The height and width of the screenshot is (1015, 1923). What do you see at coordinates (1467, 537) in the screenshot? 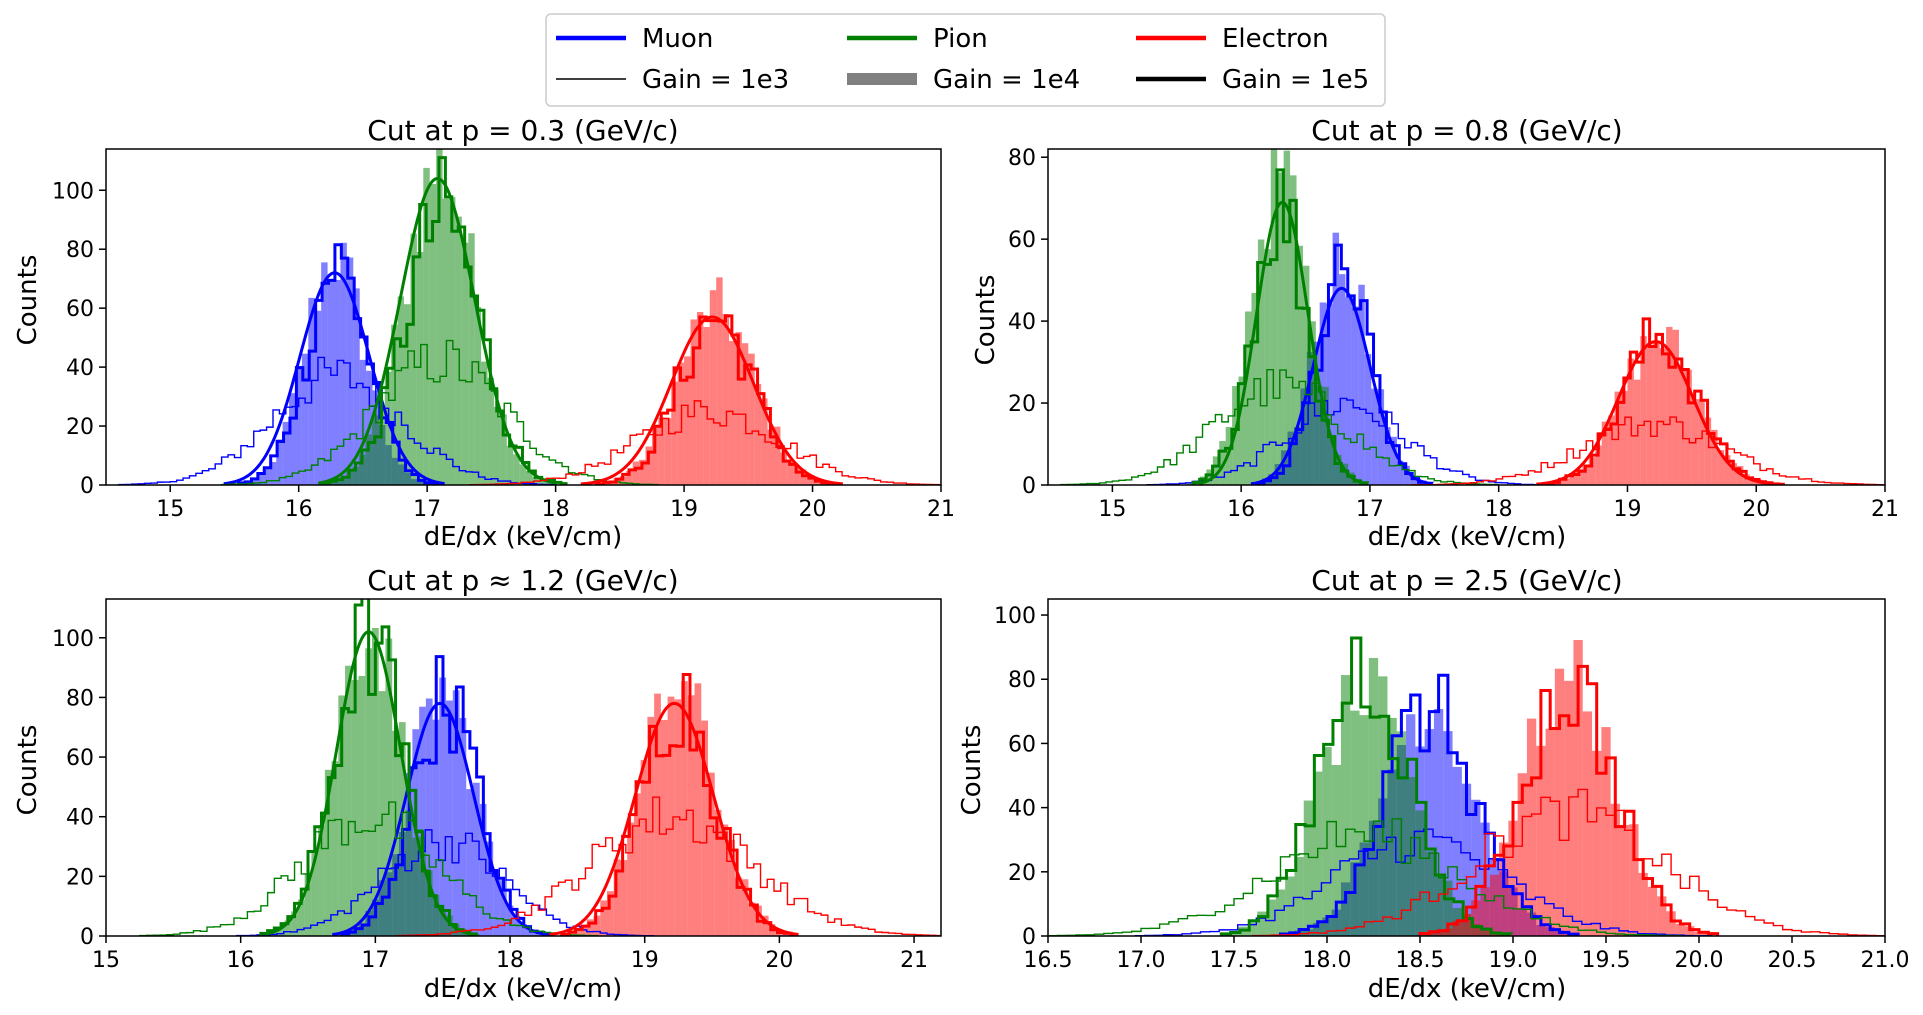
I see `panel-1-xlabel: dE/dx (keV/cm)` at bounding box center [1467, 537].